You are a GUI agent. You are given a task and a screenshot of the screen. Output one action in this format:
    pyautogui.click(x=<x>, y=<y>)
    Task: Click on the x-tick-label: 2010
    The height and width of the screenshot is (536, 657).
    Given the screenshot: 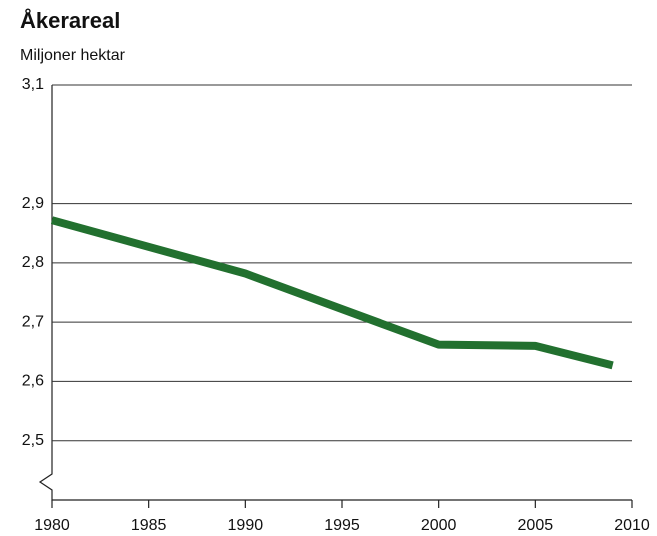 What is the action you would take?
    pyautogui.click(x=632, y=525)
    